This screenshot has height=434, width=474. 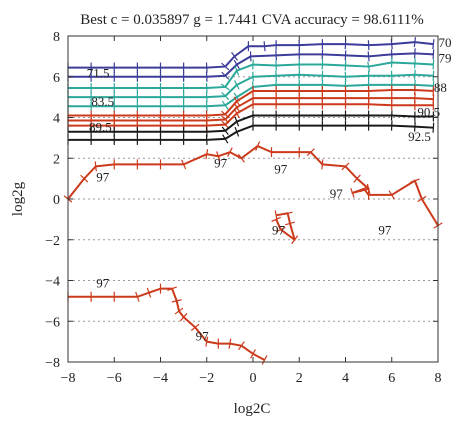 I want to click on x-axis-label: log2C, so click(x=252, y=409).